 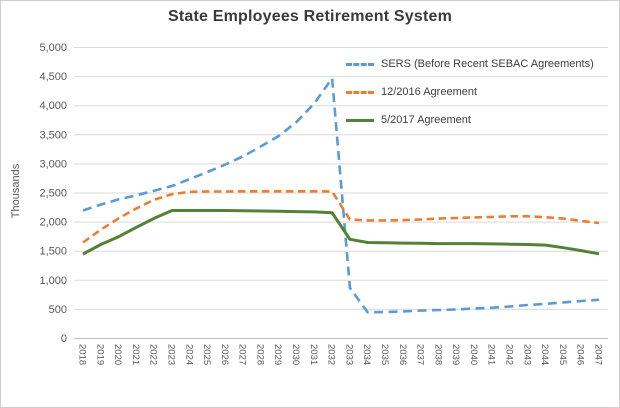 What do you see at coordinates (188, 354) in the screenshot?
I see `x-tick-label: 2024` at bounding box center [188, 354].